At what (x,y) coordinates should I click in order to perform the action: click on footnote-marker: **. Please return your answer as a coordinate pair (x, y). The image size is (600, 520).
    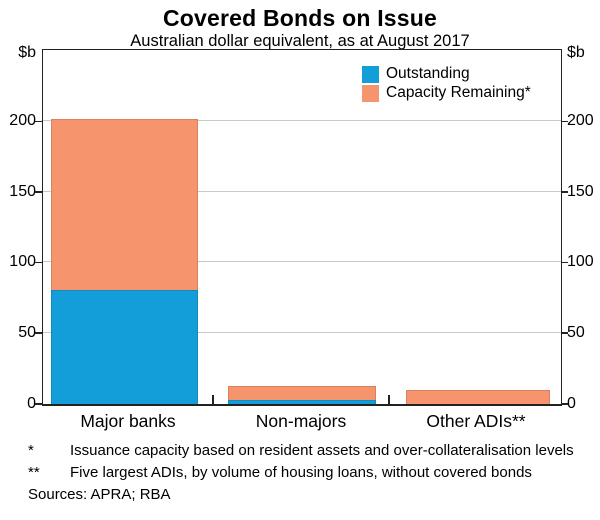
    Looking at the image, I should click on (34, 472).